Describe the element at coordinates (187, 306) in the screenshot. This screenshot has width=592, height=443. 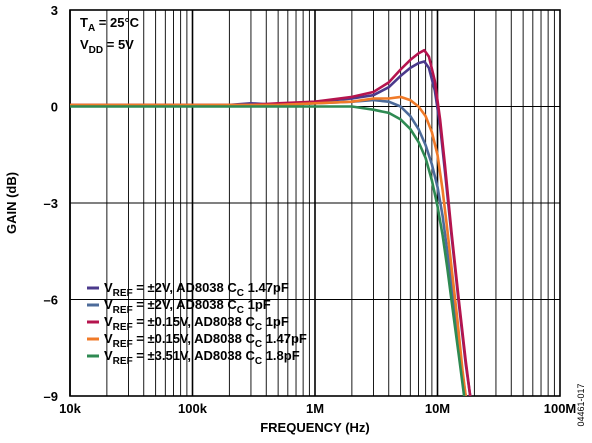
I see `legend-entry: VREF = ±2V, AD8038 CC 1pF` at that location.